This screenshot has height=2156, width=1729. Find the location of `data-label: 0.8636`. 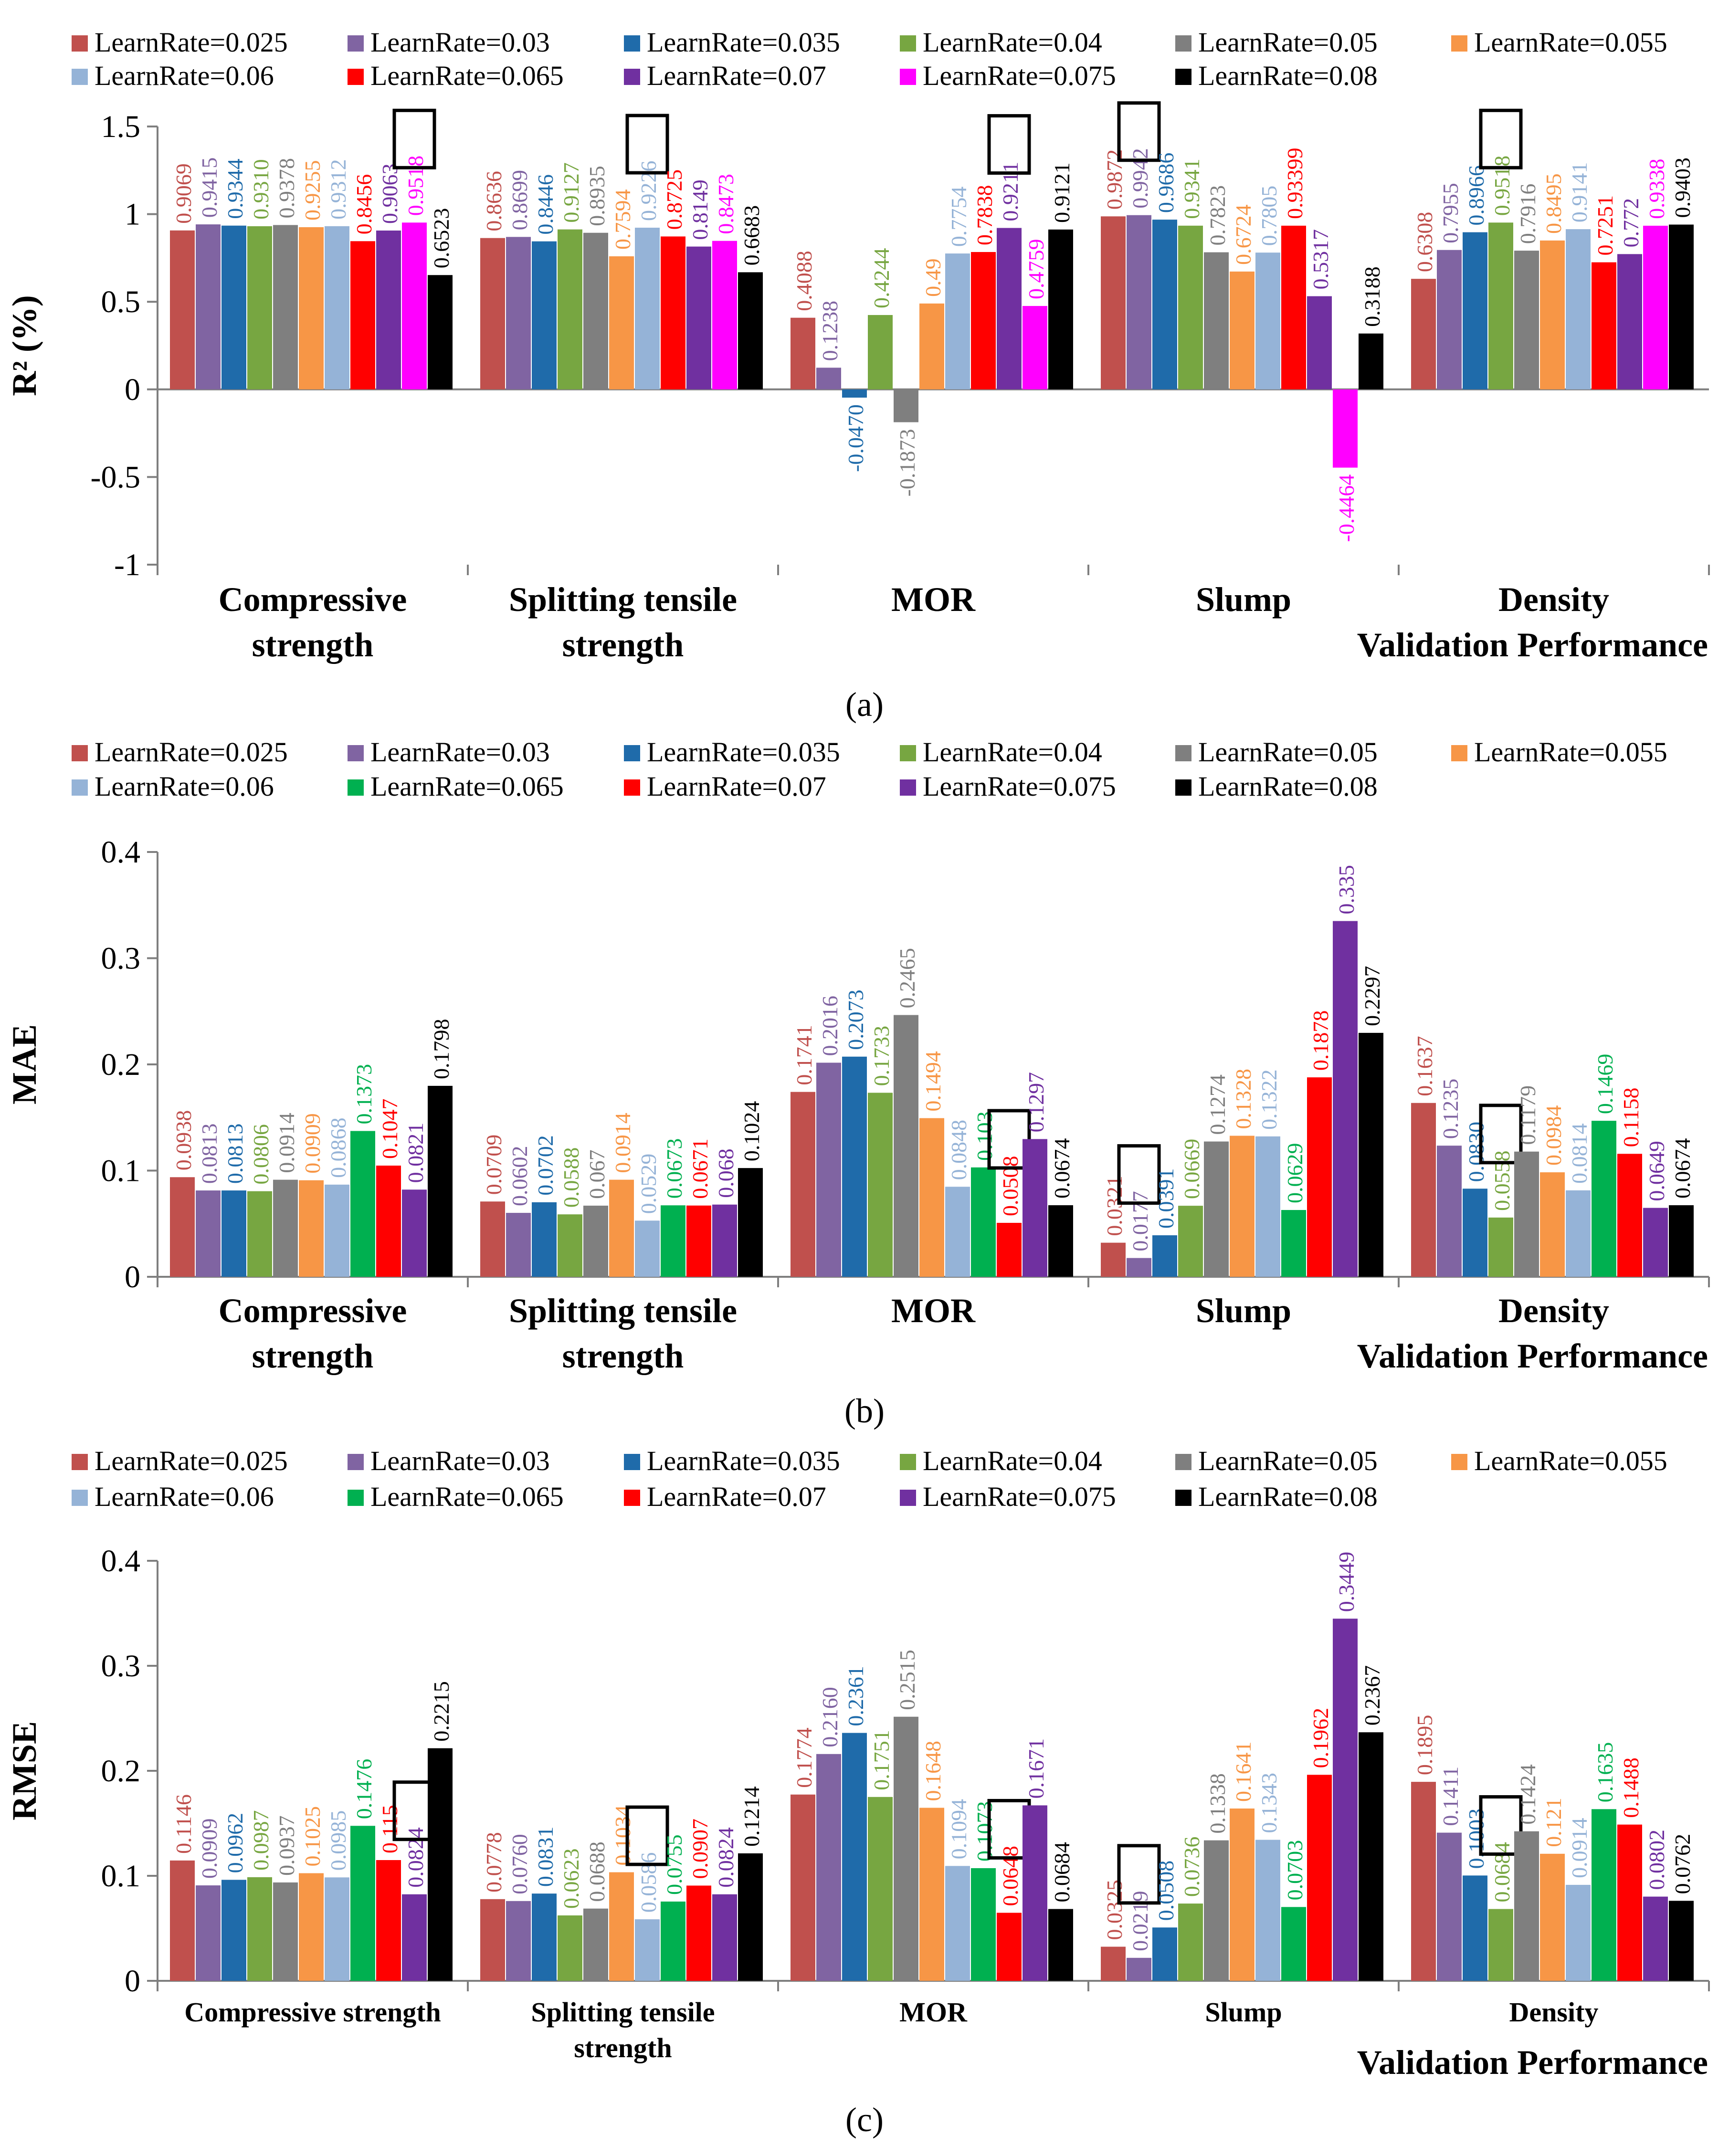

data-label: 0.8636 is located at coordinates (494, 201).